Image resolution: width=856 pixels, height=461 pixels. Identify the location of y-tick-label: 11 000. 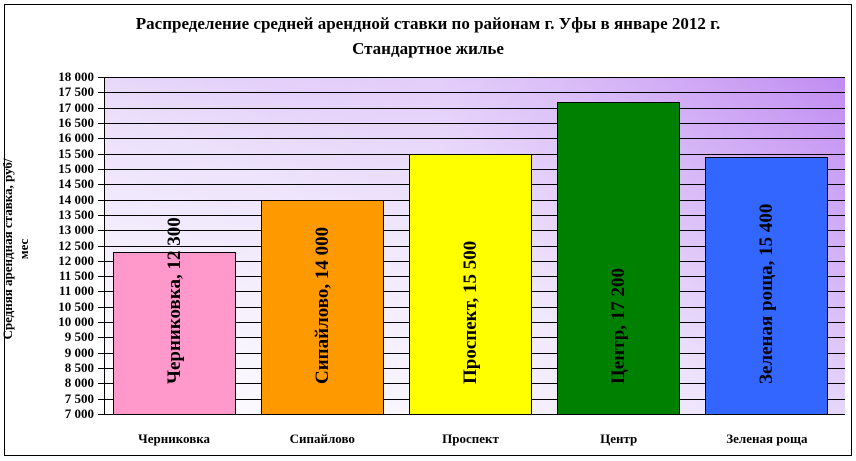
(76, 291).